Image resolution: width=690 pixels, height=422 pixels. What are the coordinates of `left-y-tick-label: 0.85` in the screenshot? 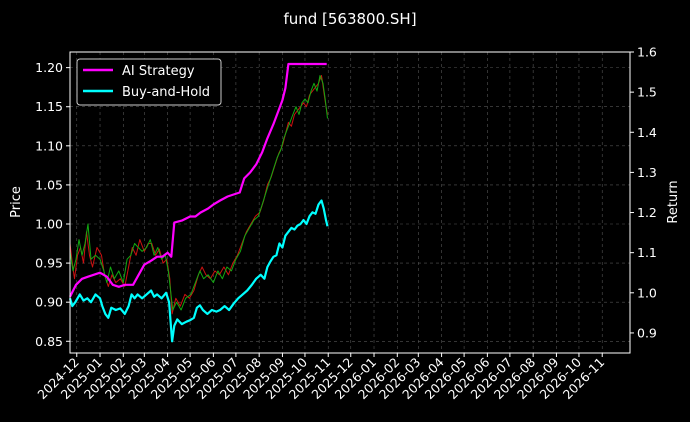 It's located at (49, 341).